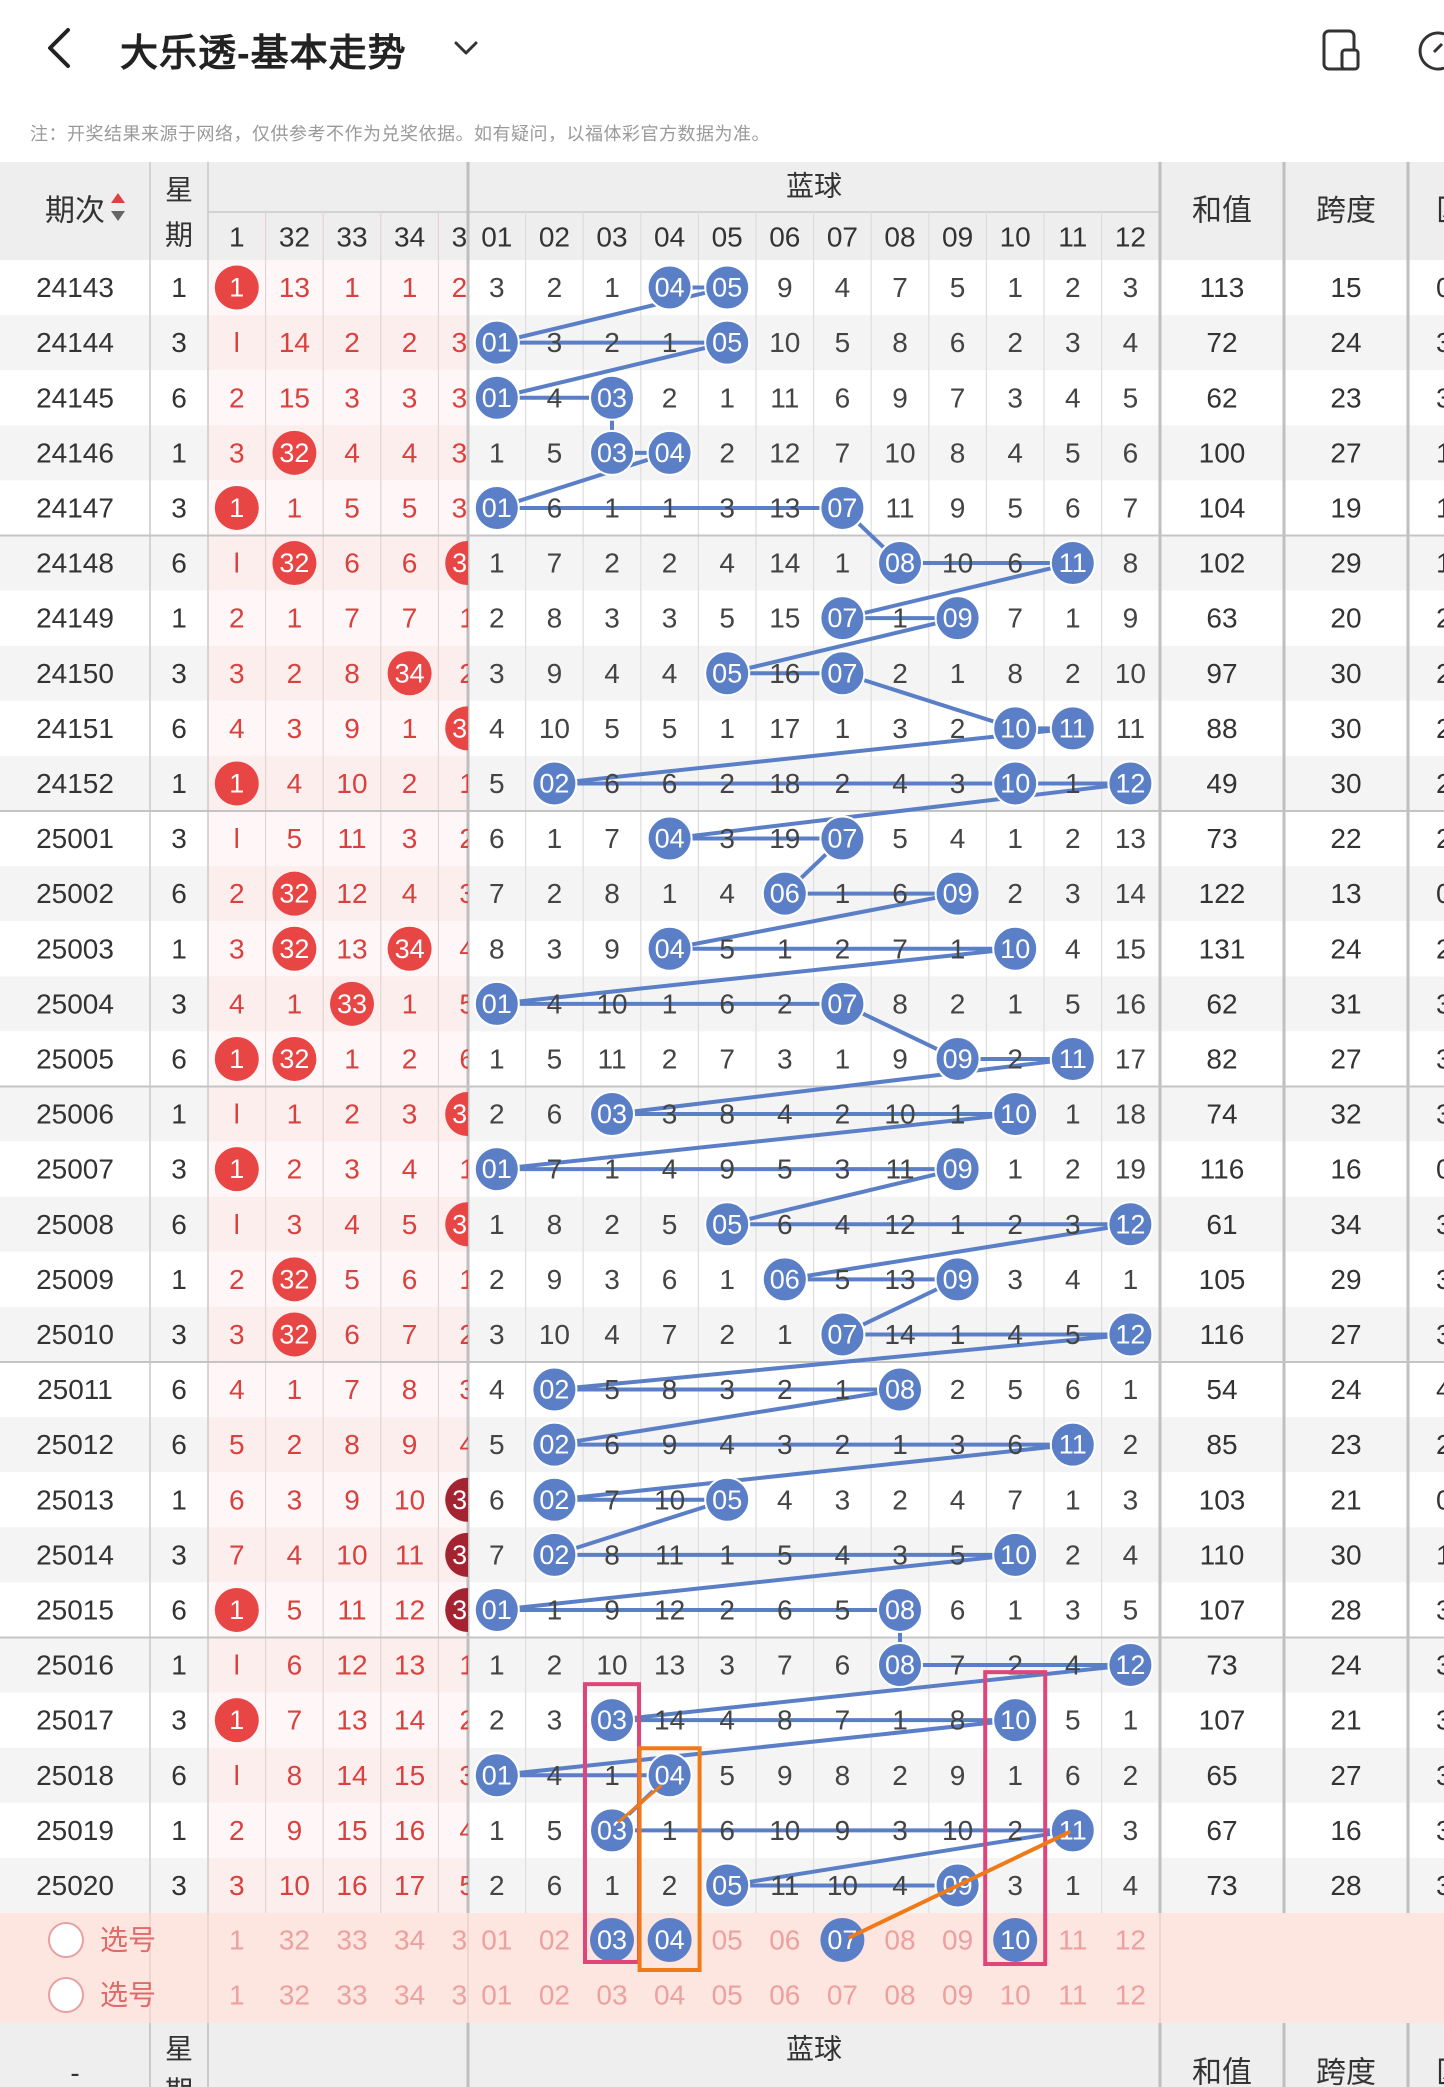  Describe the element at coordinates (75, 211) in the screenshot. I see `issue-header: 期次` at that location.